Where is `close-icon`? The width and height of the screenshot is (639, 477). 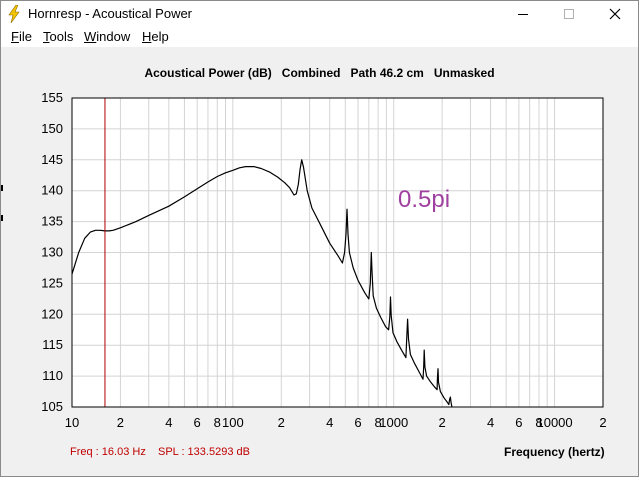
close-icon is located at coordinates (615, 14).